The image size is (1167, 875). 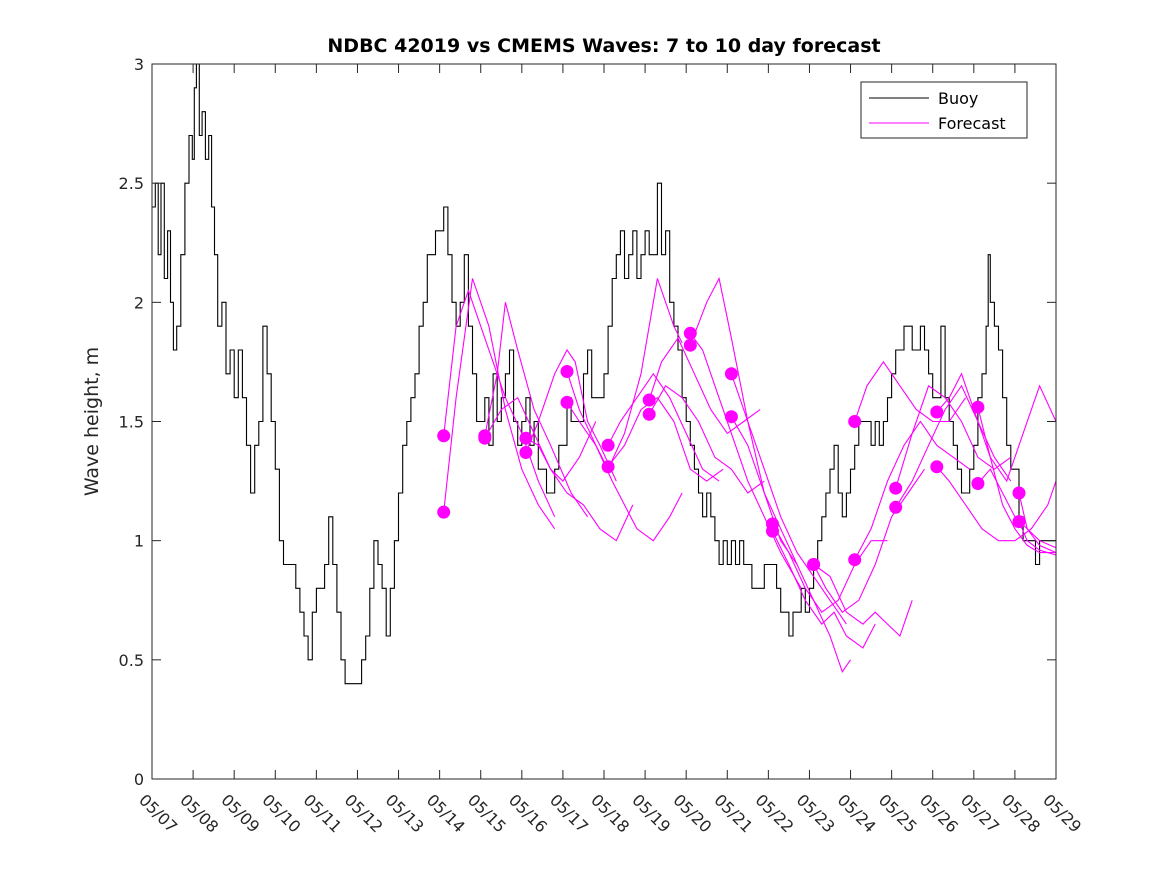 What do you see at coordinates (92, 421) in the screenshot?
I see `y-axis-label: Wave height, m` at bounding box center [92, 421].